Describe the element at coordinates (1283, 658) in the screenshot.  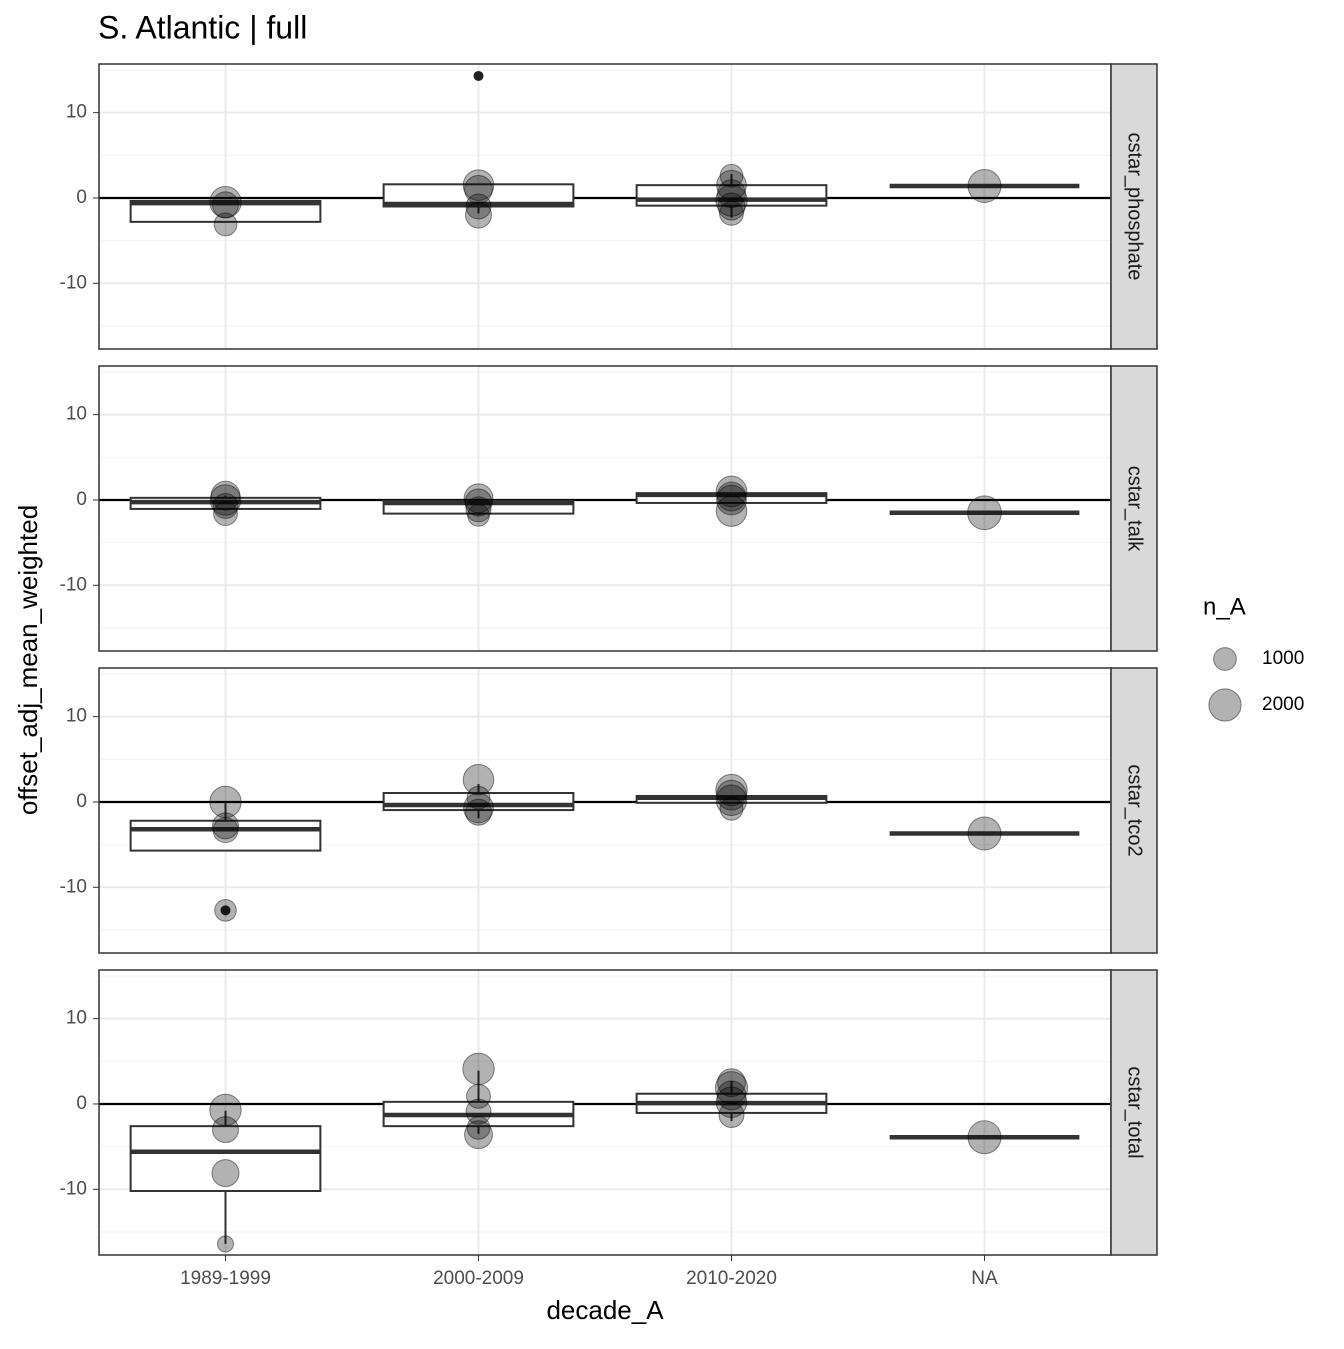
I see `legend-label: 1000` at that location.